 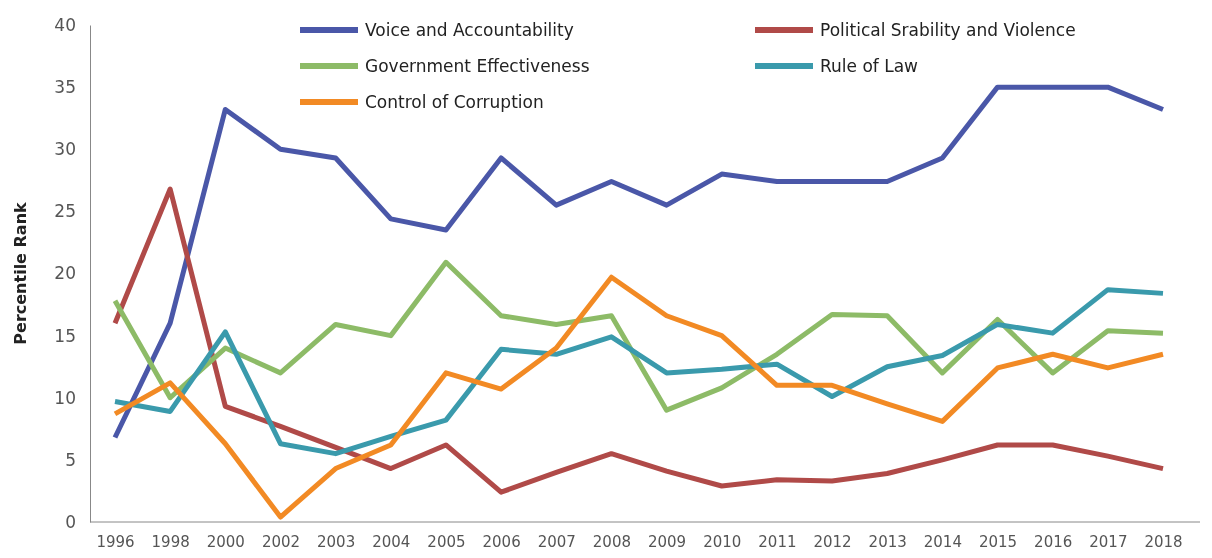 What do you see at coordinates (115, 541) in the screenshot?
I see `x-tick-label: 1996` at bounding box center [115, 541].